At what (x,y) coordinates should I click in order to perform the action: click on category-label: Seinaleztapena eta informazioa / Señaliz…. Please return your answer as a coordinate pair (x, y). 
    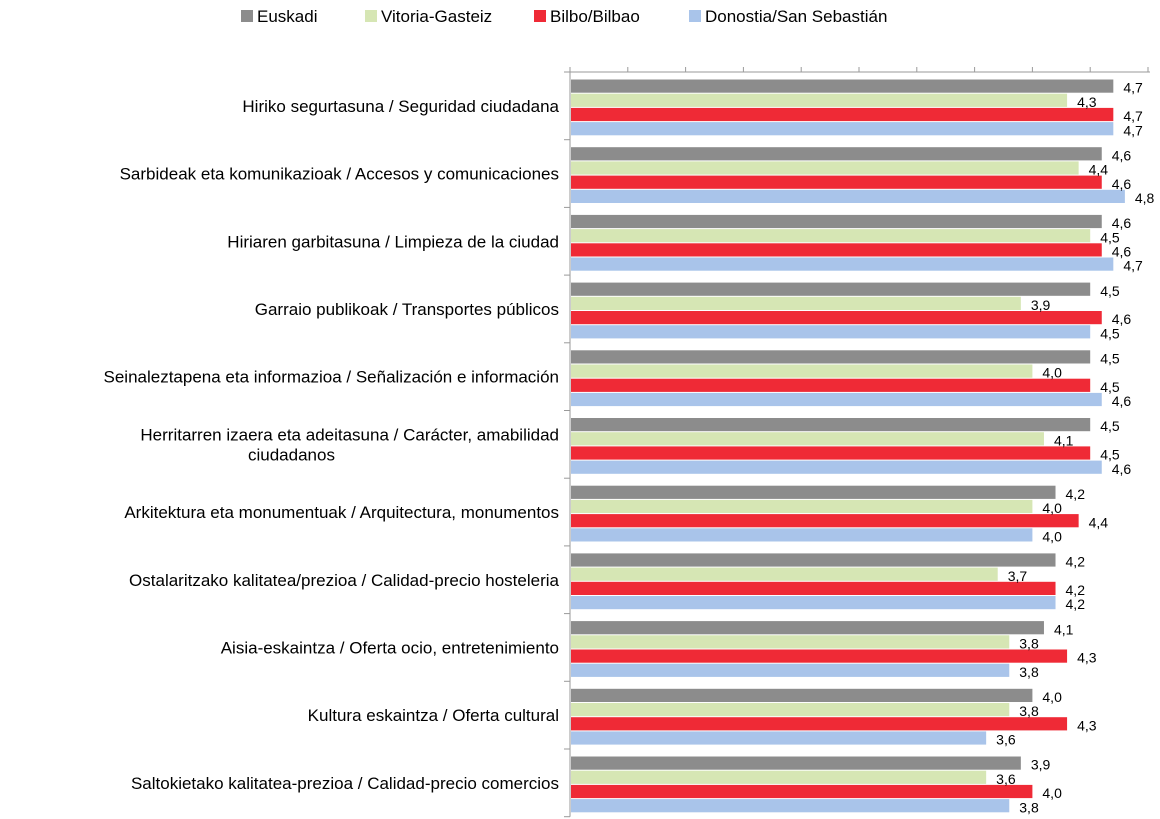
    Looking at the image, I should click on (332, 377).